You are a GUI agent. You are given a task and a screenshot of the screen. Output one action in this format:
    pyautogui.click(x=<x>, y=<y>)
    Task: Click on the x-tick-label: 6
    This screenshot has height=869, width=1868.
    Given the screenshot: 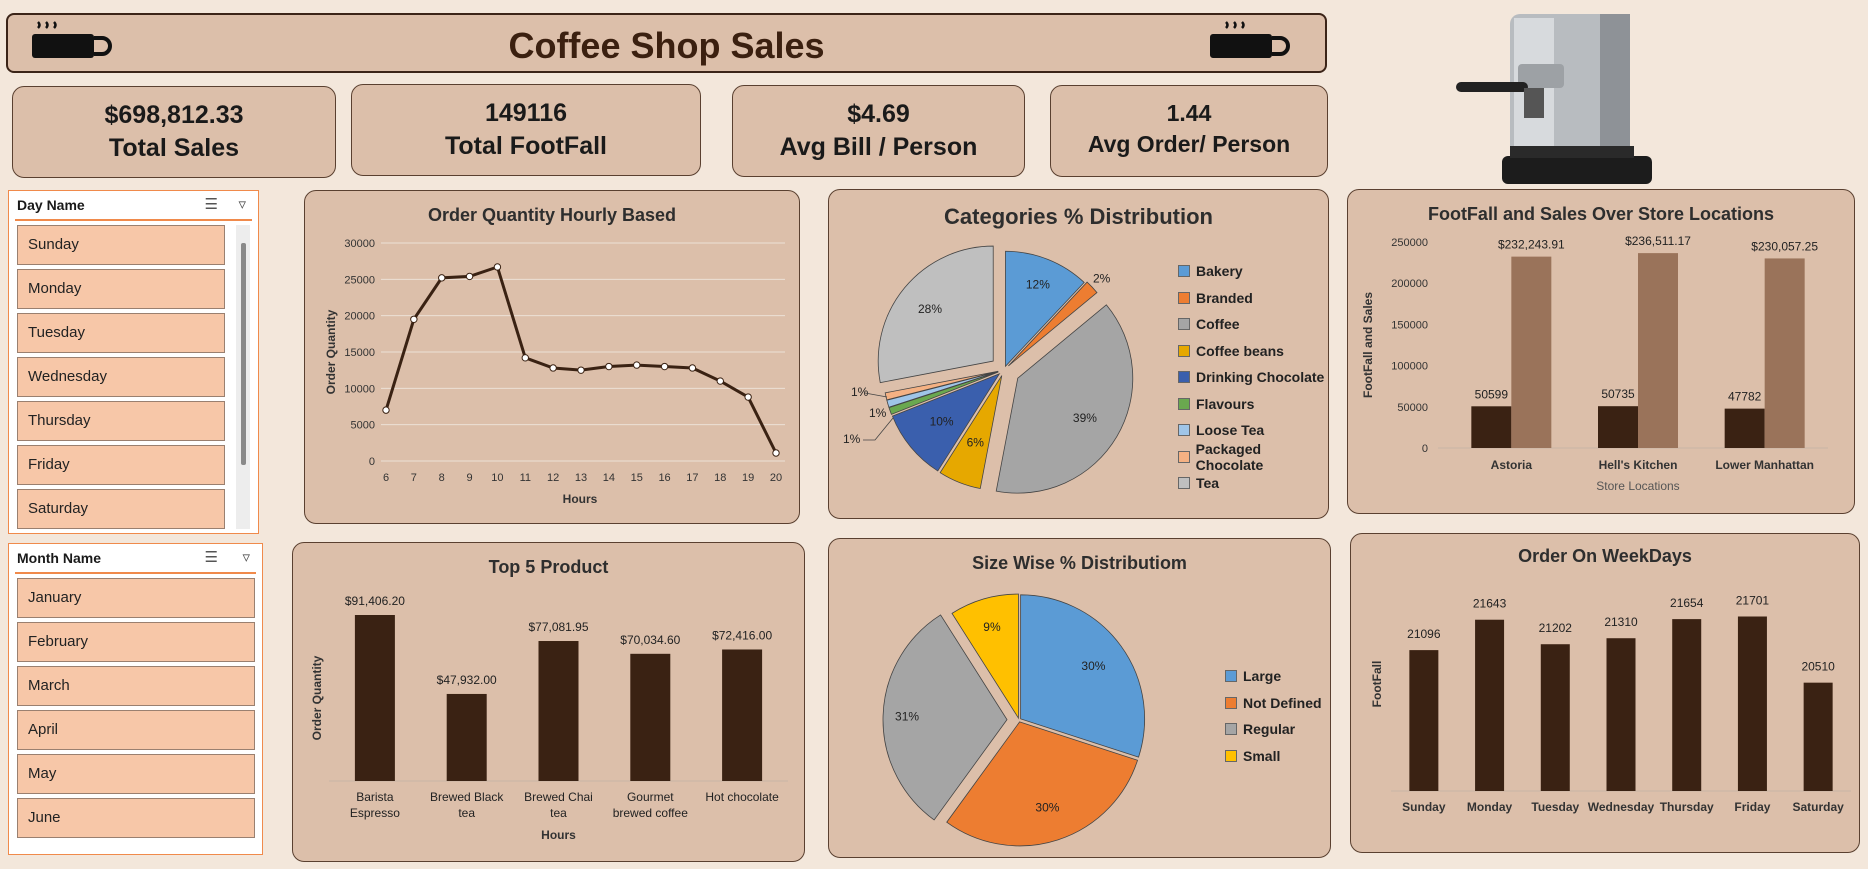 What is the action you would take?
    pyautogui.click(x=386, y=478)
    